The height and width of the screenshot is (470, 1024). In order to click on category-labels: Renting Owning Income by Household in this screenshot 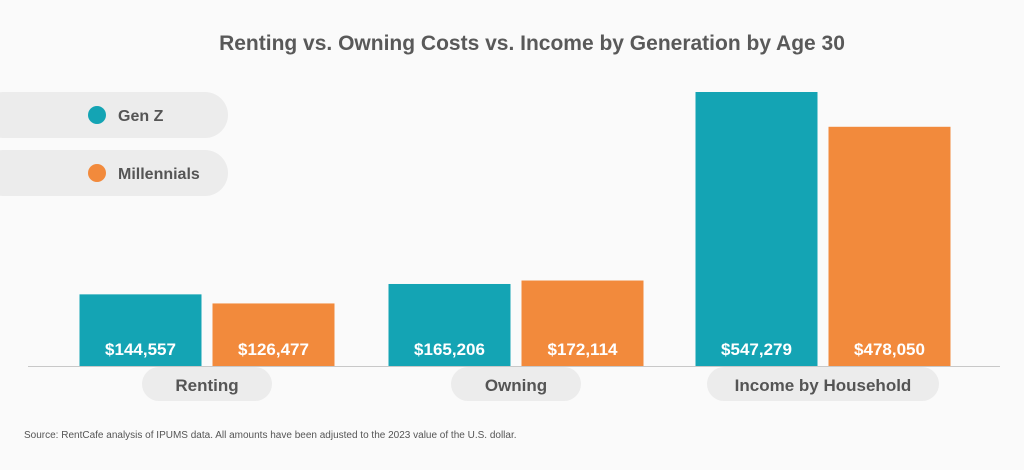, I will do `click(543, 385)`.